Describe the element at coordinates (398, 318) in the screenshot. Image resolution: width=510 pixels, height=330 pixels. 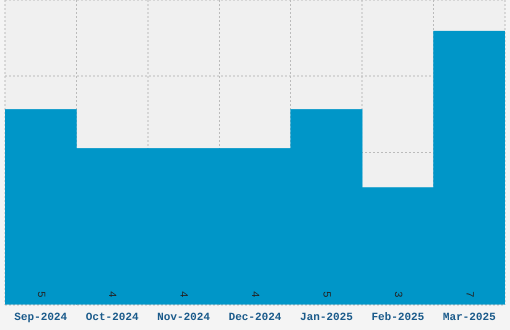
I see `x-tick-label: Feb-2025` at that location.